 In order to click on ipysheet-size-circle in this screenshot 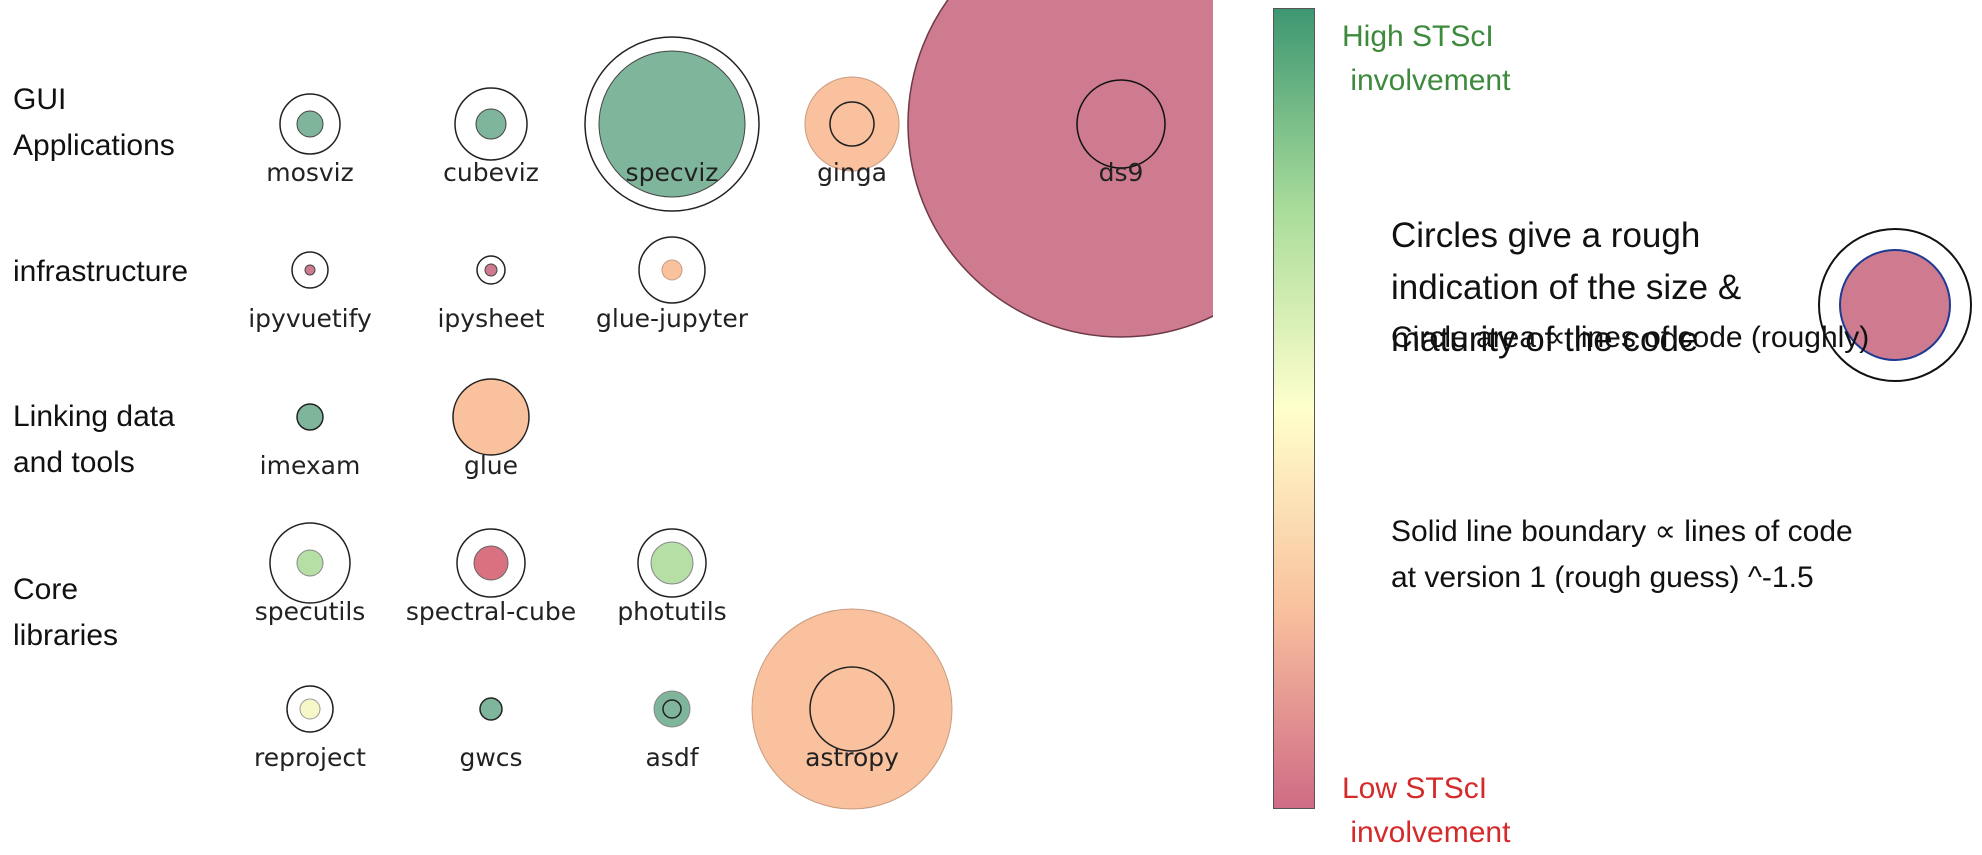, I will do `click(491, 270)`.